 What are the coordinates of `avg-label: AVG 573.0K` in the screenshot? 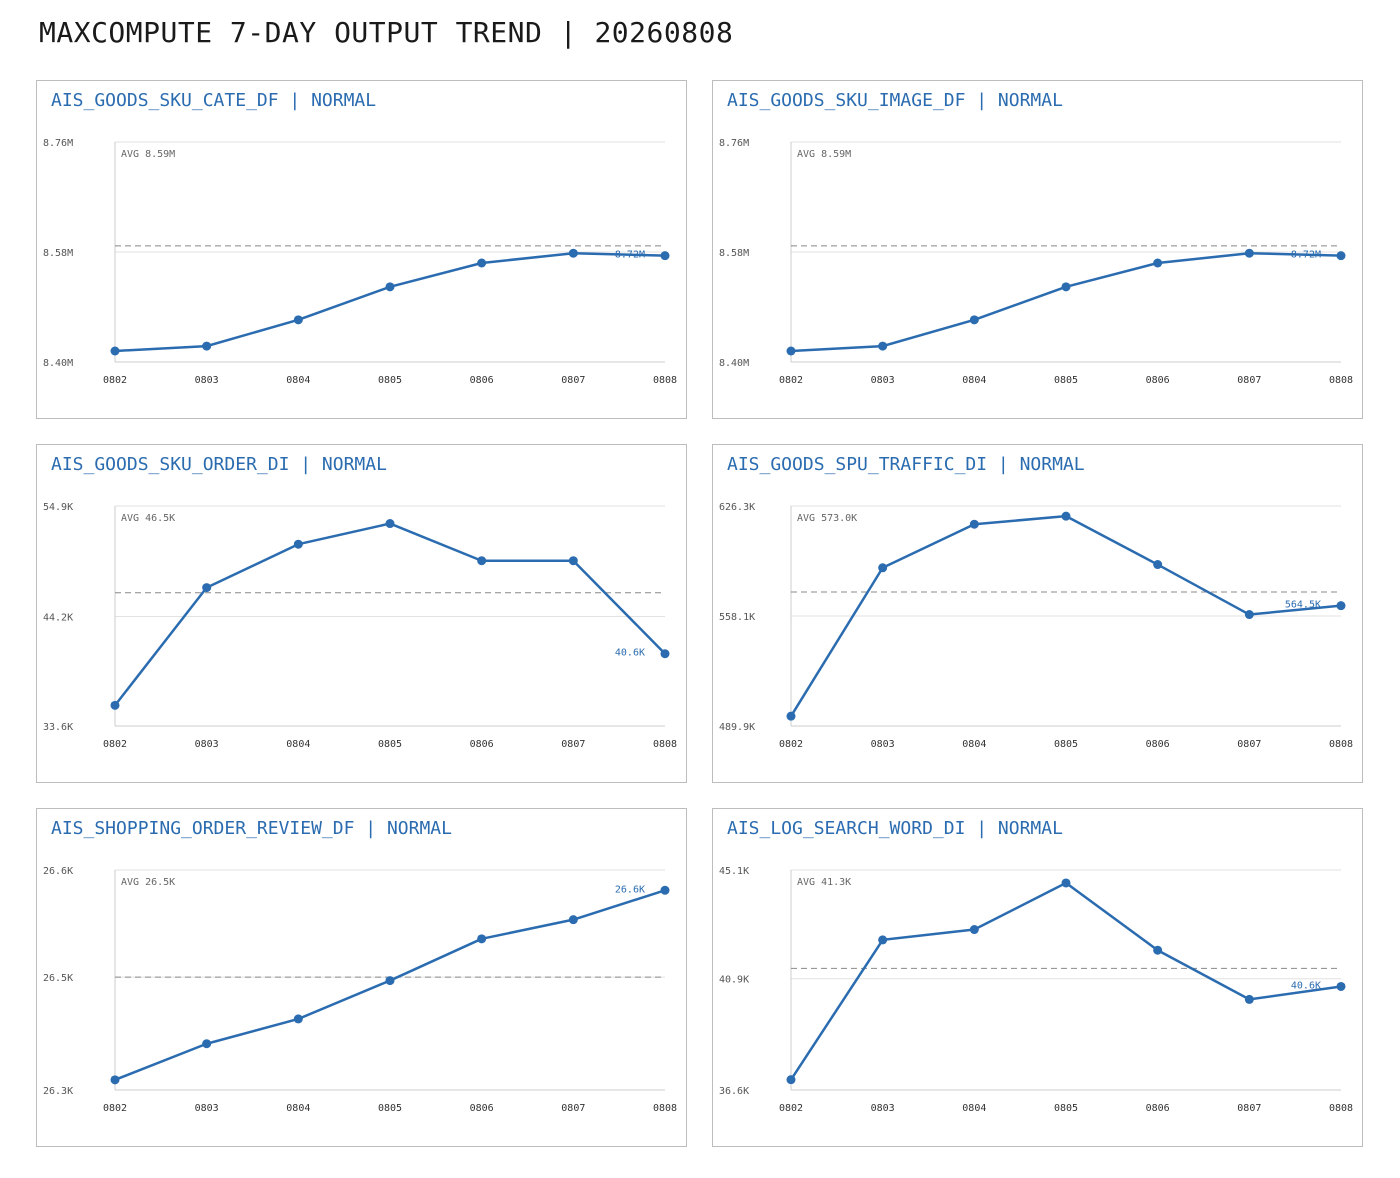 It's located at (827, 518).